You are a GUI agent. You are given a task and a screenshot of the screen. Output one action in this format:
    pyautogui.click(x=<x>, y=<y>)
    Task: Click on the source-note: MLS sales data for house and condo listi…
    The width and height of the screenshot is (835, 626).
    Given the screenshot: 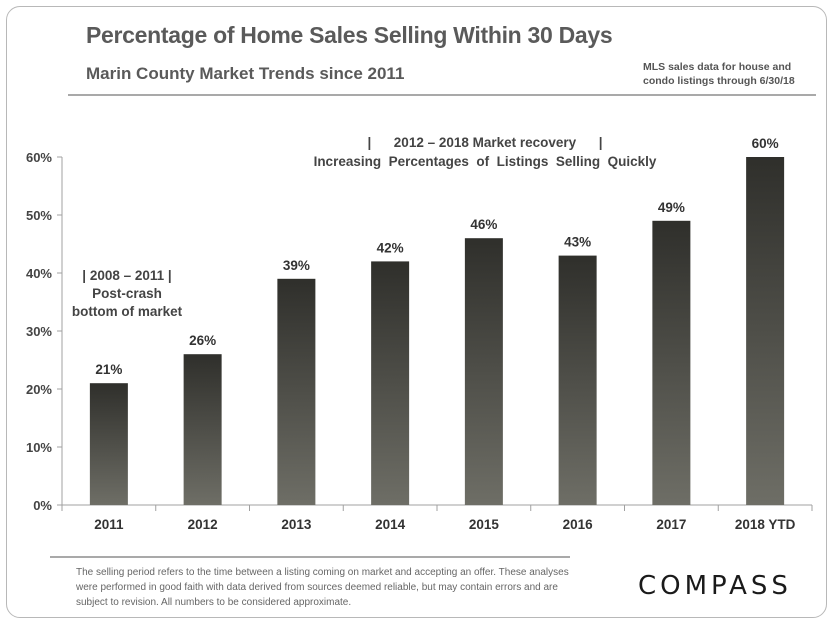 What is the action you would take?
    pyautogui.click(x=728, y=74)
    